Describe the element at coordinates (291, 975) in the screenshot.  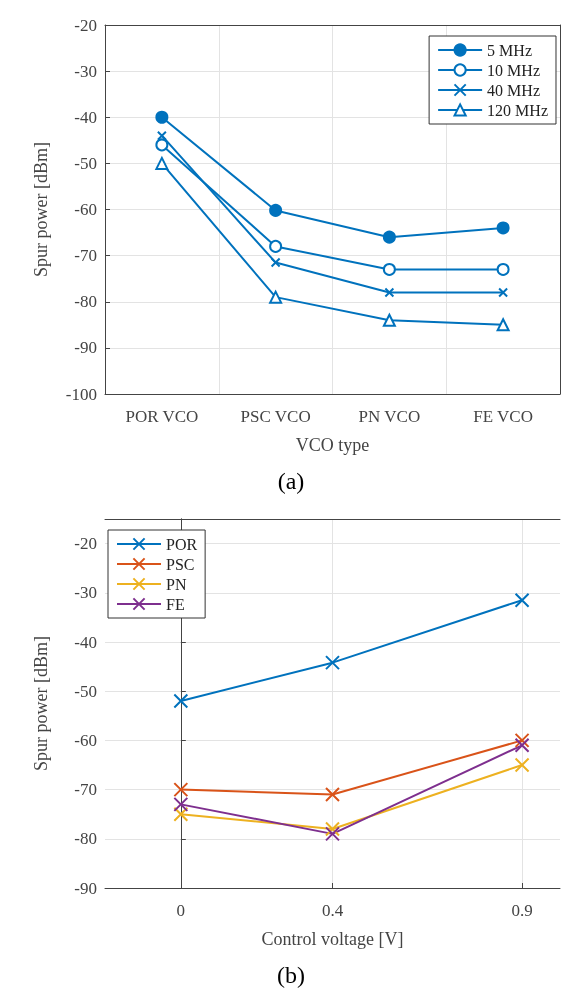
I see `text: (b)` at that location.